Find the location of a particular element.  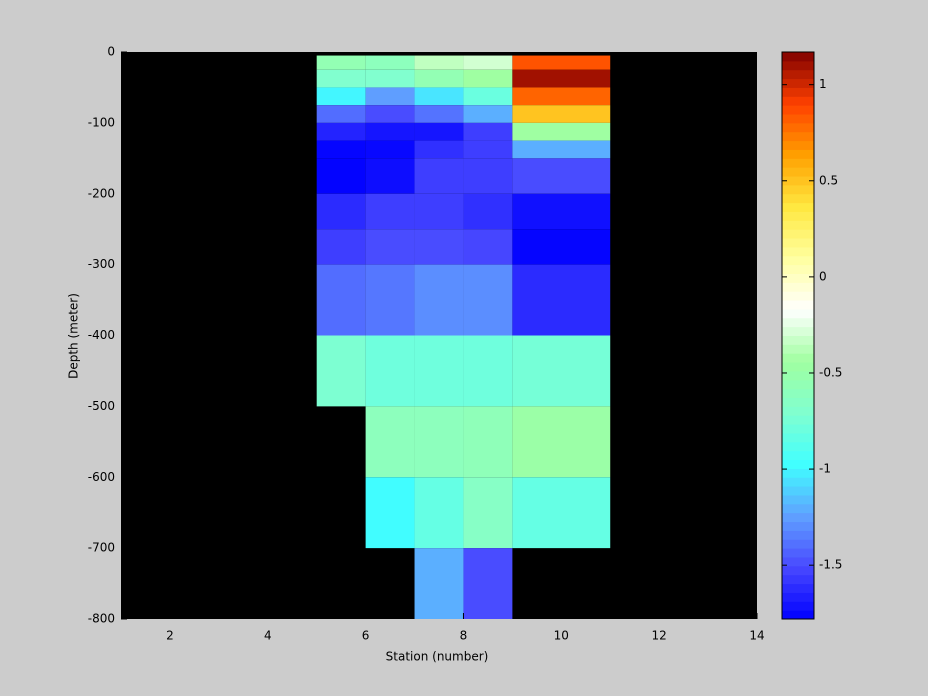

x-tick-label: 12 is located at coordinates (659, 636).